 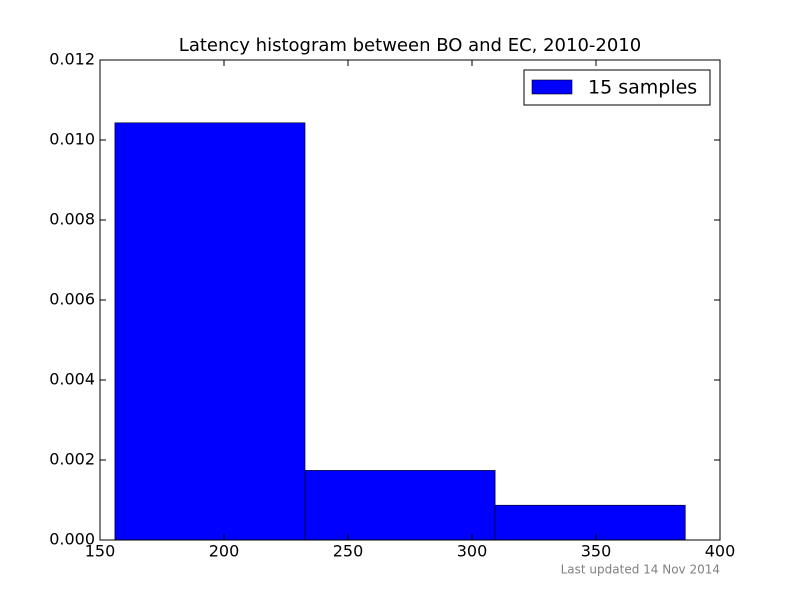 What do you see at coordinates (720, 551) in the screenshot?
I see `x-tick-label: 400` at bounding box center [720, 551].